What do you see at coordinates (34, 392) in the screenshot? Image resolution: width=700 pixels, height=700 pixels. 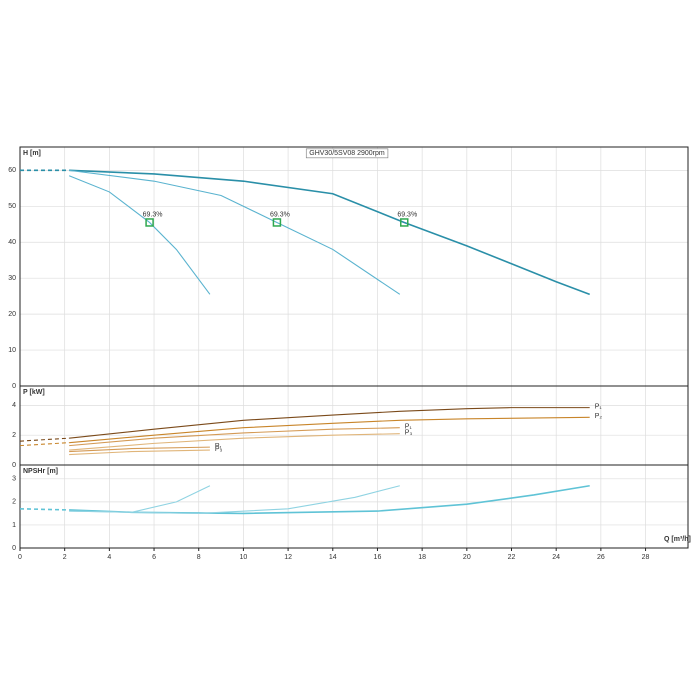 I see `y-axis-label: P [kW]` at bounding box center [34, 392].